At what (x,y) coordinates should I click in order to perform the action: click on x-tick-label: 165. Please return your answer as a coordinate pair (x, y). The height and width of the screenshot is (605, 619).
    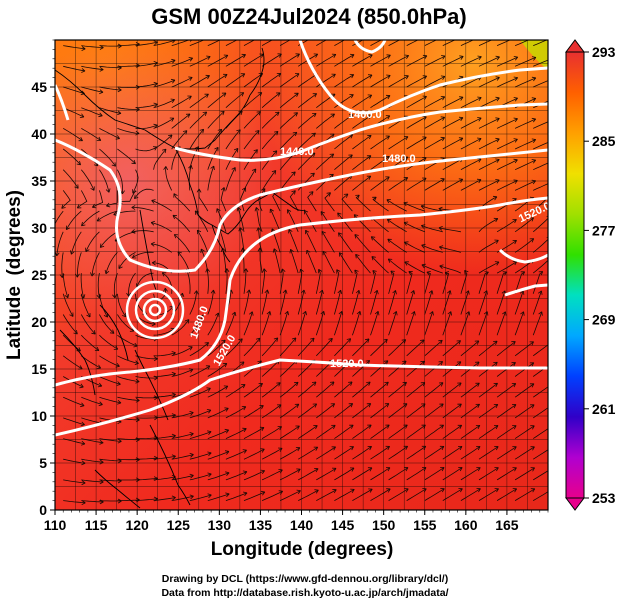
    Looking at the image, I should click on (507, 525).